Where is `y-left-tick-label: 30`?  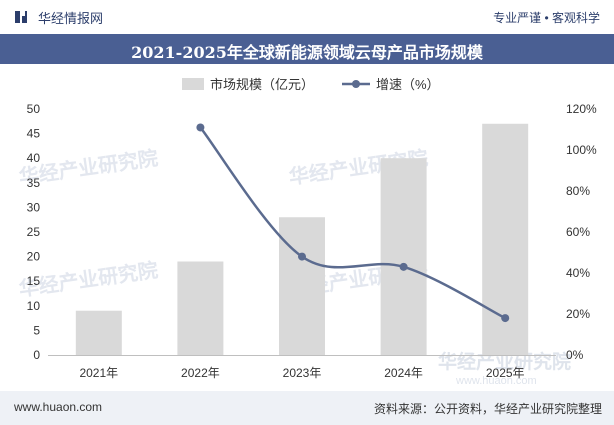 y-left-tick-label: 30 is located at coordinates (34, 207).